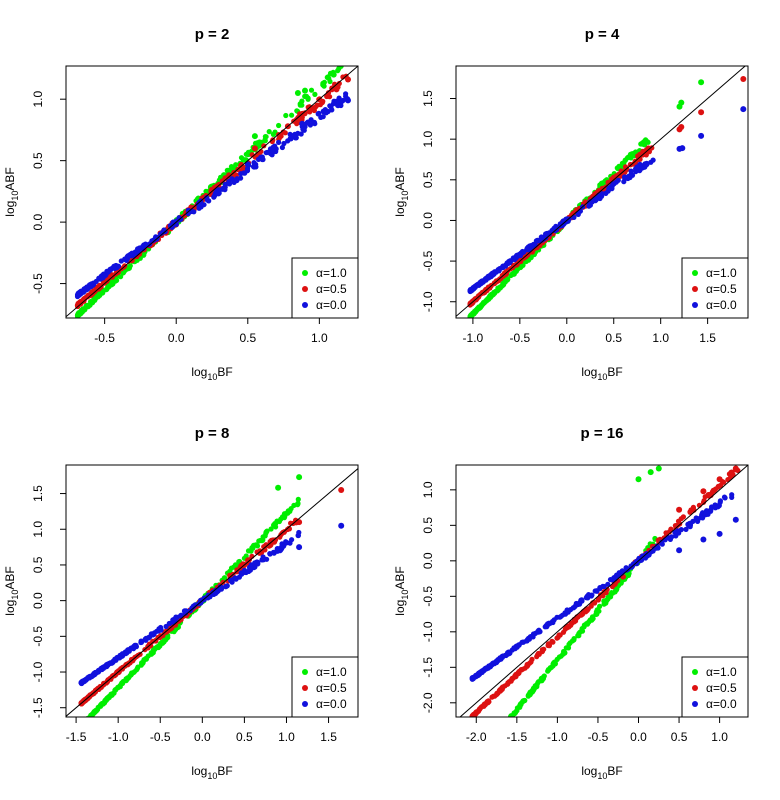 This screenshot has width=780, height=800. I want to click on y-tick-label: 0.5, so click(38, 564).